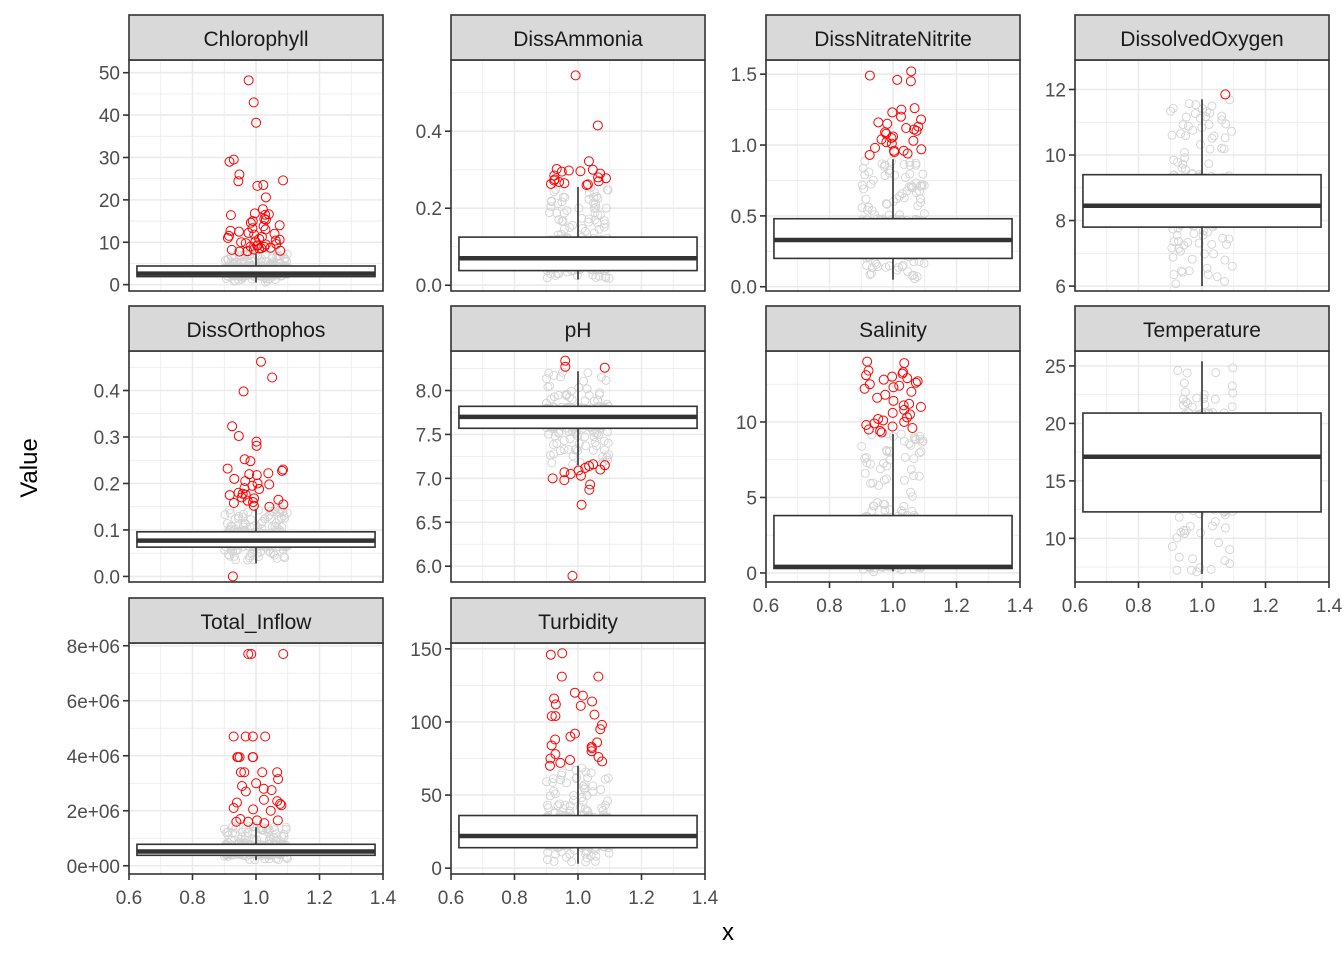  Describe the element at coordinates (578, 466) in the screenshot. I see `gridlines` at that location.